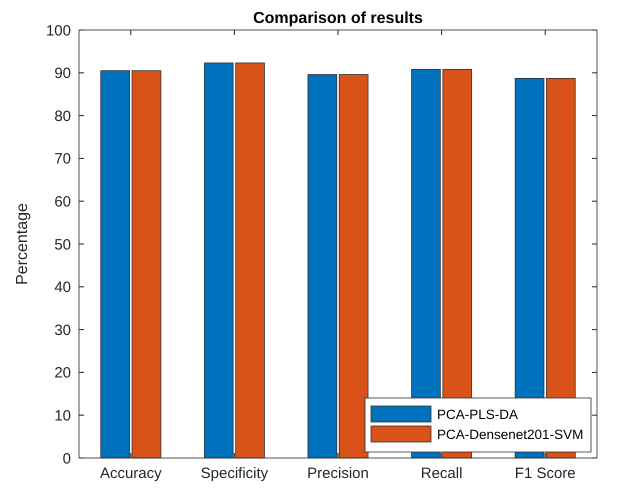 This screenshot has height=489, width=620. What do you see at coordinates (441, 473) in the screenshot?
I see `x-tick-label: Recall` at bounding box center [441, 473].